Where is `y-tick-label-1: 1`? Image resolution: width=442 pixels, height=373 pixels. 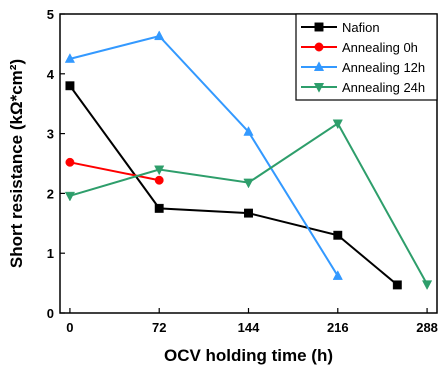 y-tick-label-1: 1 is located at coordinates (50, 253).